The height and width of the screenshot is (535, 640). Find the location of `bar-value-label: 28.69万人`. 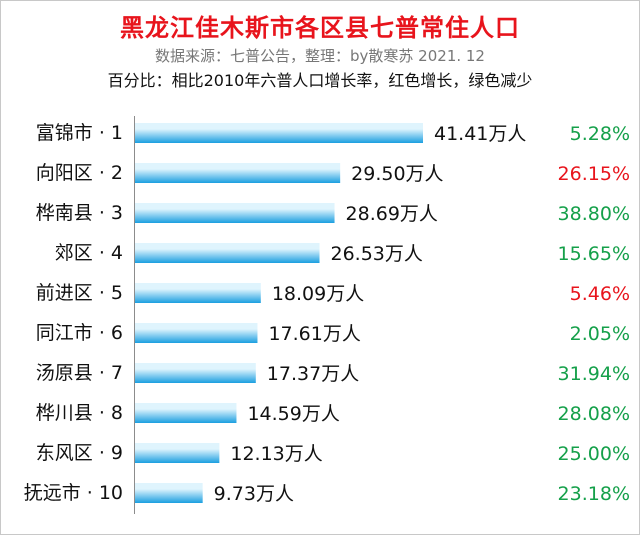

bar-value-label: 28.69万人 is located at coordinates (392, 214).